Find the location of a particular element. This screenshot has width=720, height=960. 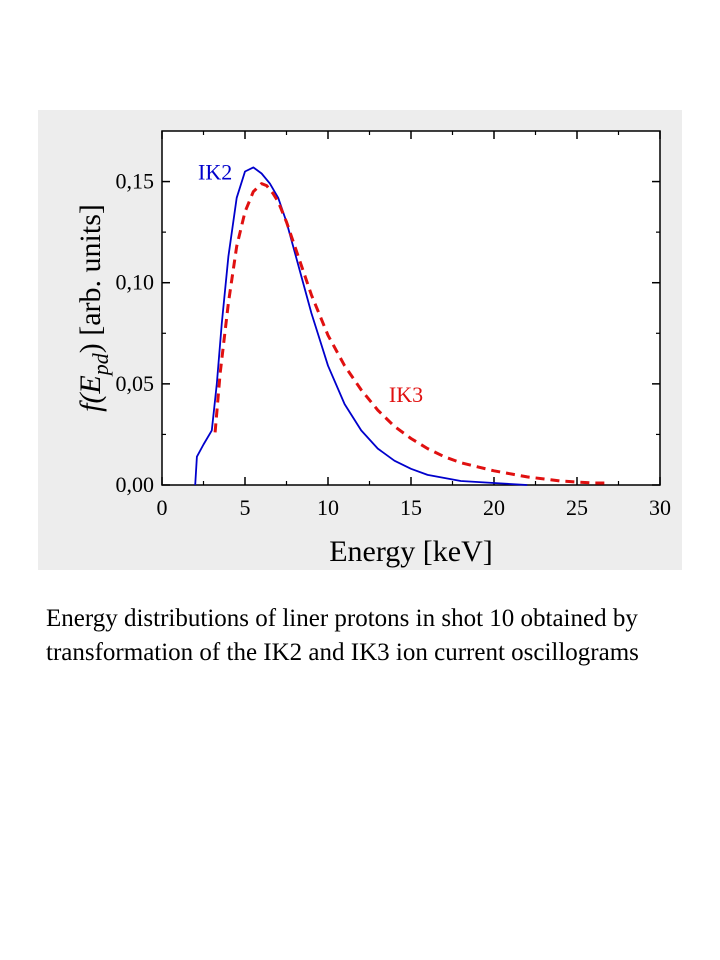

y-tick-label: 0,10 is located at coordinates (135, 282).